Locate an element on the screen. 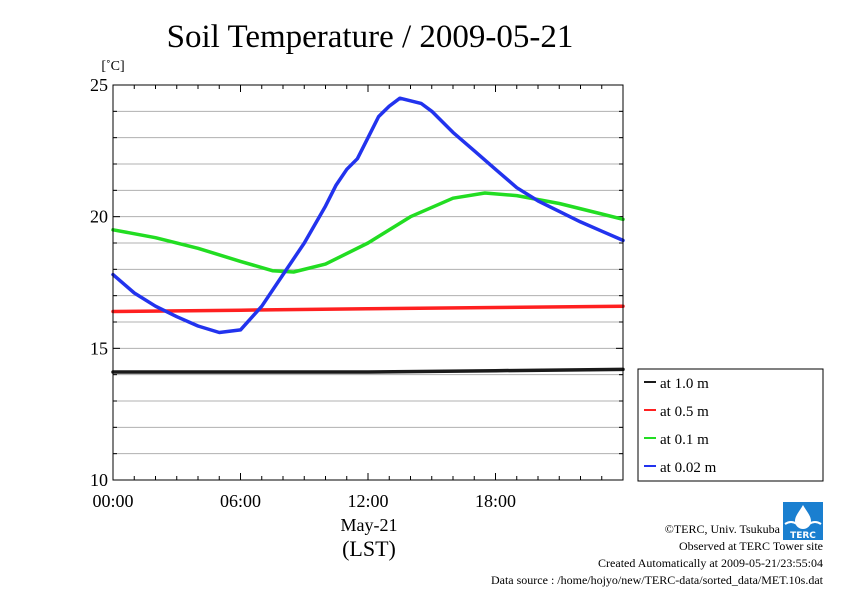 The image size is (842, 595). legend: at 1.0 m at 0.5 m at 0.1 m at 0.02 m is located at coordinates (730, 425).